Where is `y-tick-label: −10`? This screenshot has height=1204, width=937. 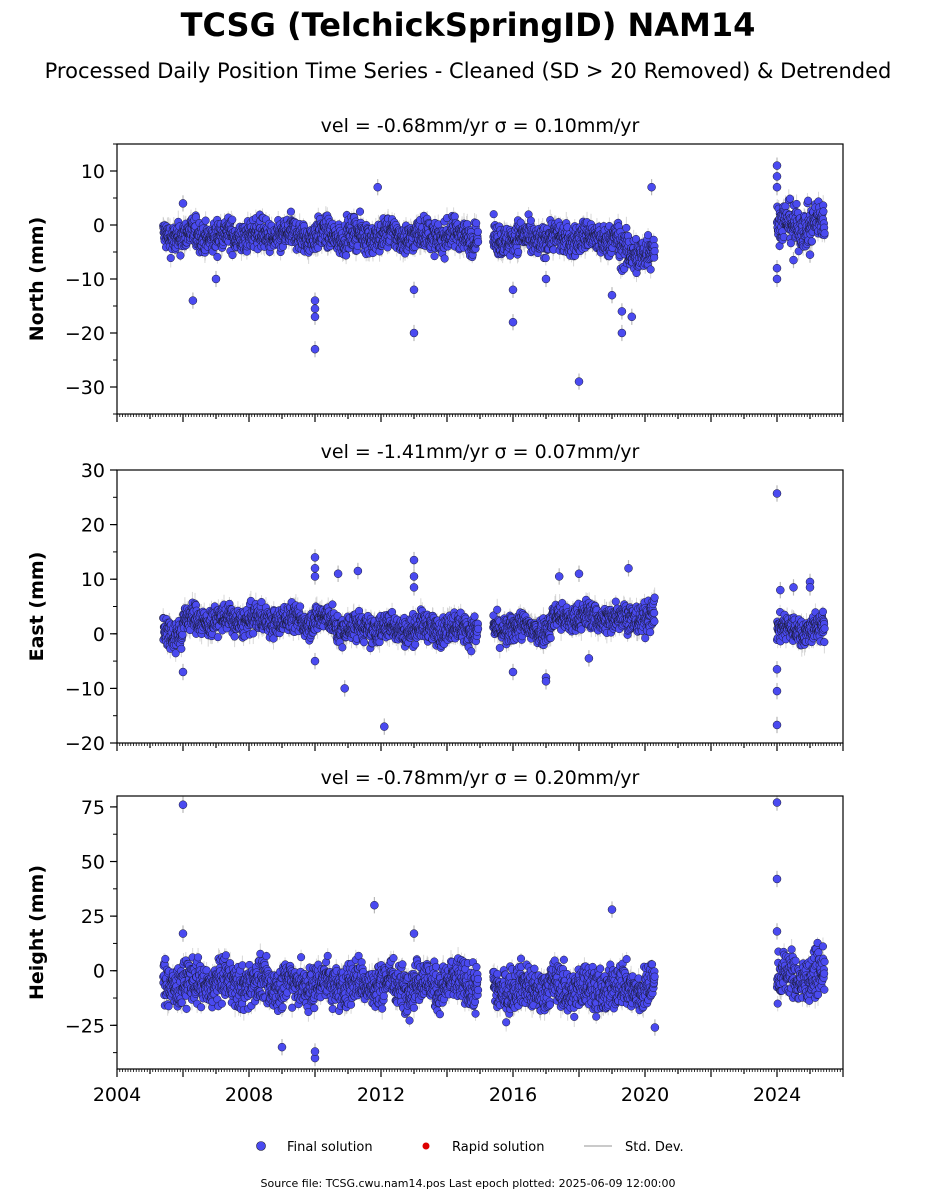
y-tick-label: −10 is located at coordinates (85, 280).